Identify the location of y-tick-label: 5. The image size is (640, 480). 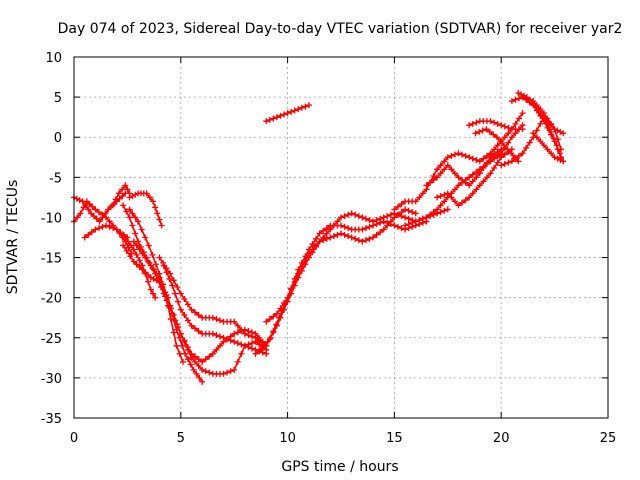
(58, 98).